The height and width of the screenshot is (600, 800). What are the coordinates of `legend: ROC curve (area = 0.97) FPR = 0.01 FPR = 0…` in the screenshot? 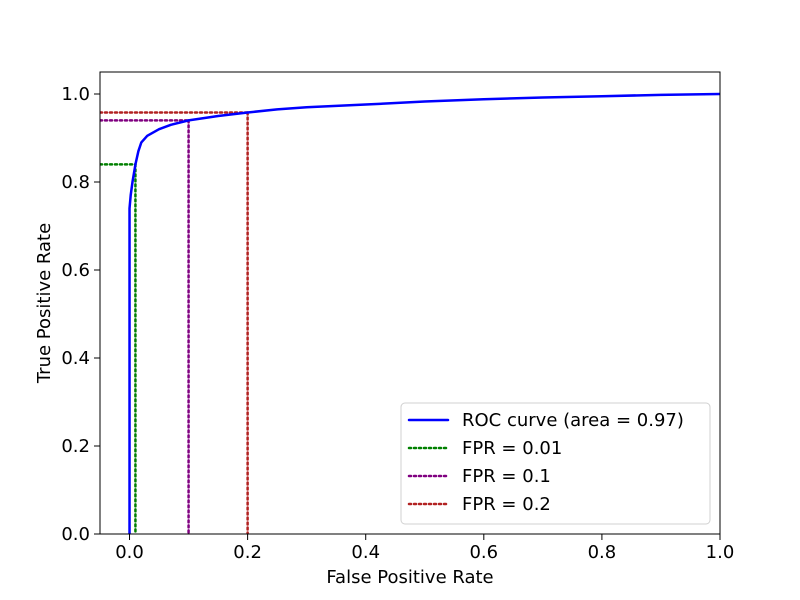 It's located at (555, 463).